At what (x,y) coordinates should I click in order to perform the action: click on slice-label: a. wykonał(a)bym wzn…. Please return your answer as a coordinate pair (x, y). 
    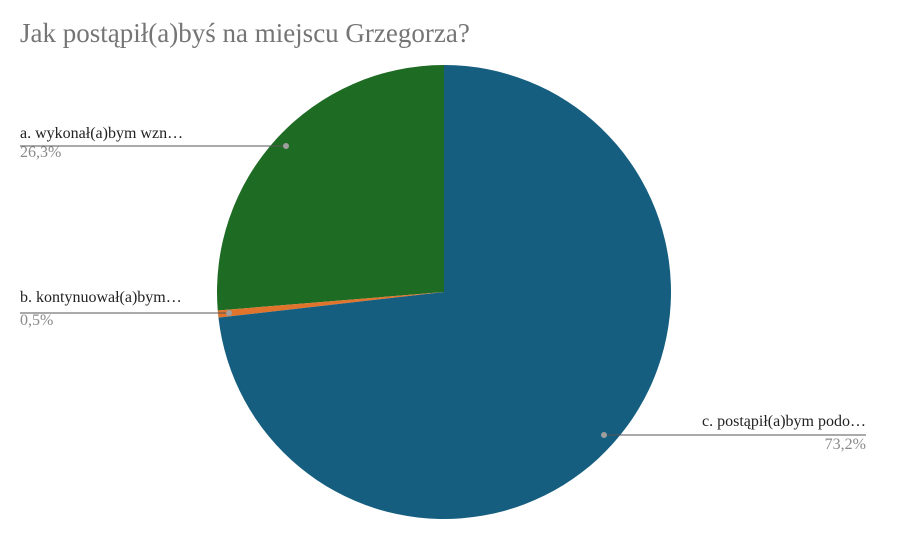
    Looking at the image, I should click on (101, 133).